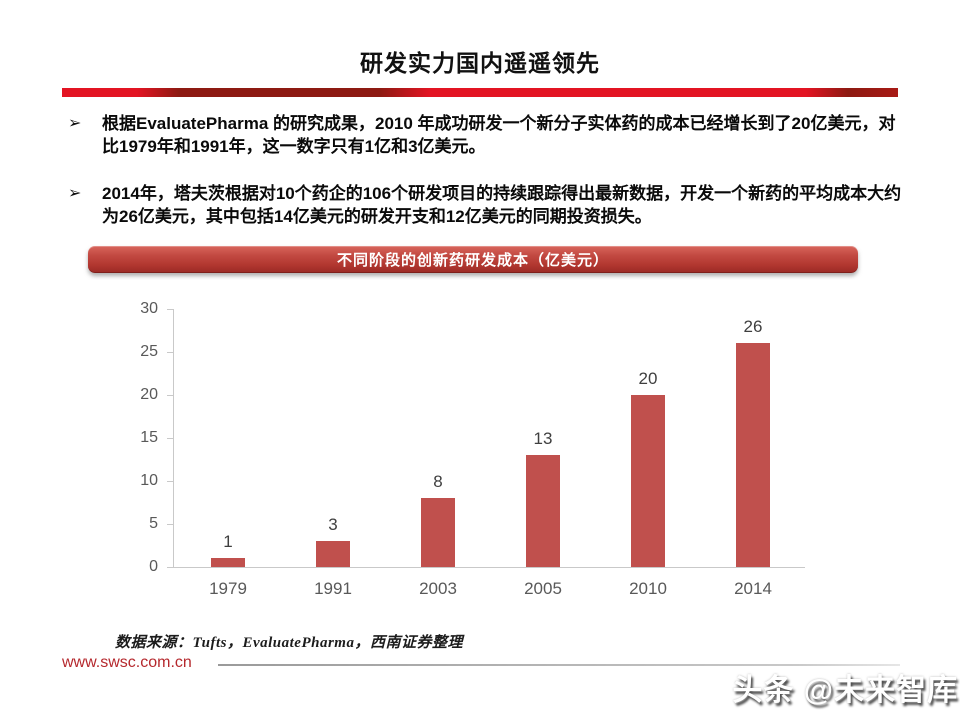 This screenshot has width=960, height=720. I want to click on chart-title-banner: 不同阶段的创新药研发成本（亿美元）, so click(473, 259).